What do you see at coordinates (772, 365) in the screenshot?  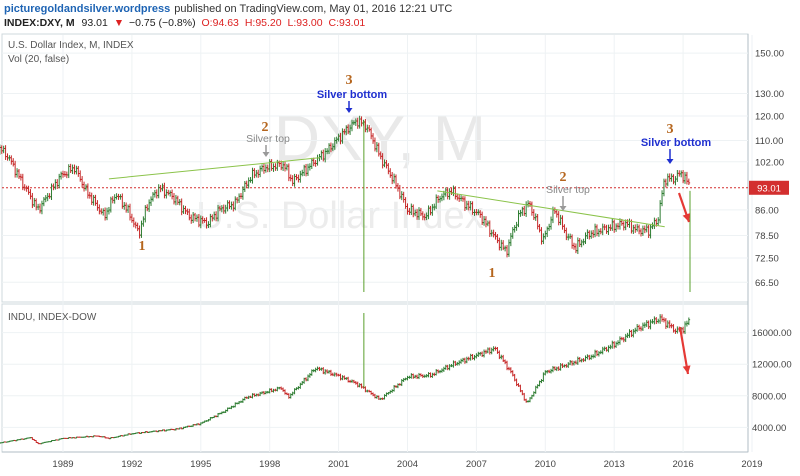 I see `indu-y-tick-label: 12000.00` at bounding box center [772, 365].